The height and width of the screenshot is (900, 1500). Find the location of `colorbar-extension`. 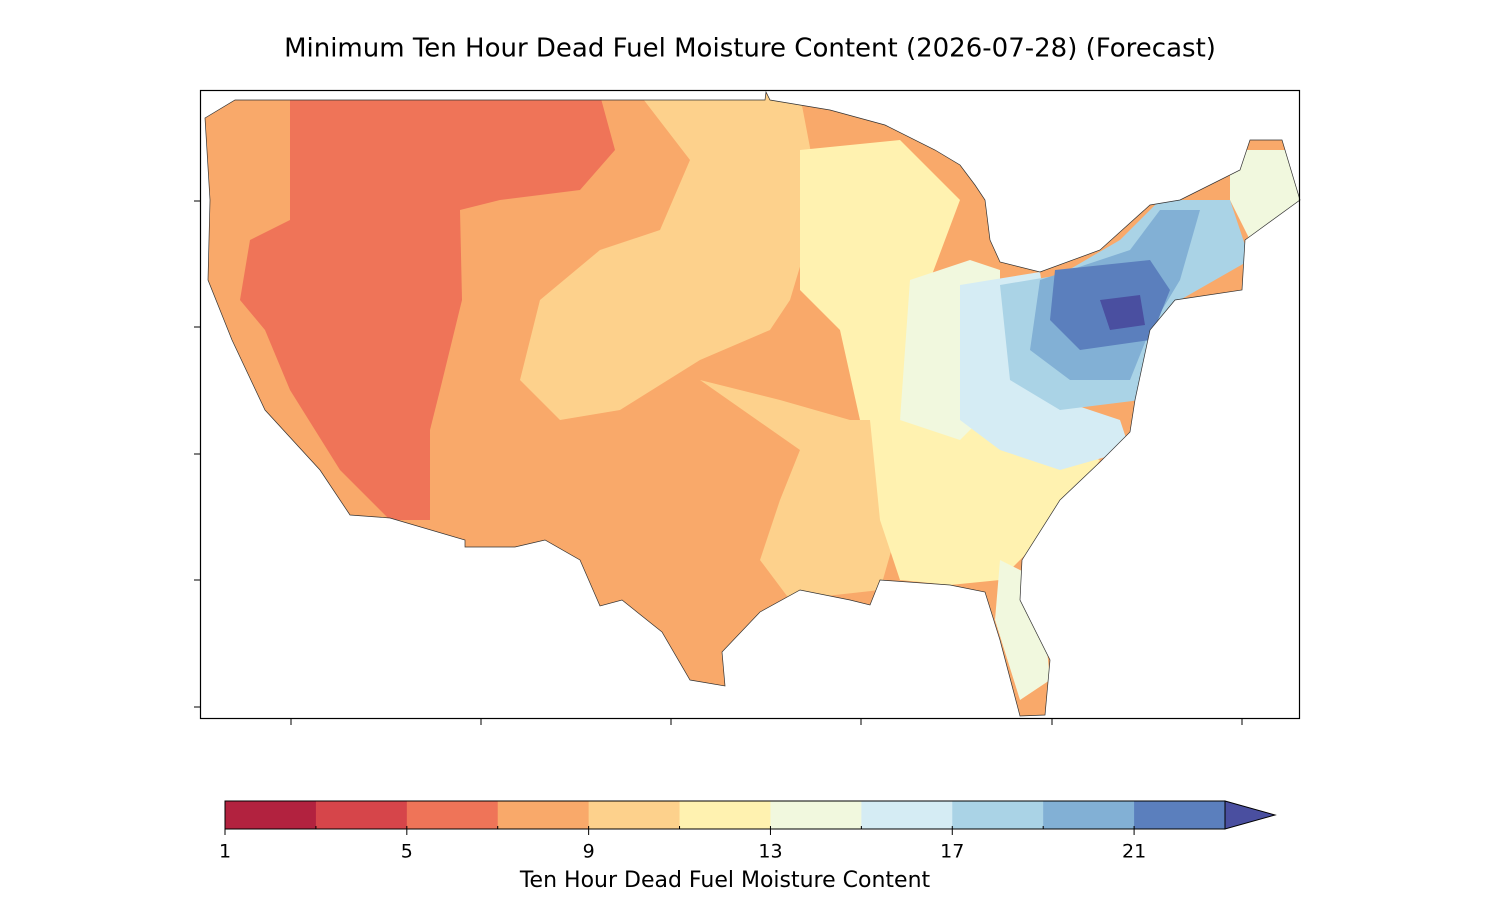

colorbar-extension is located at coordinates (1250, 815).